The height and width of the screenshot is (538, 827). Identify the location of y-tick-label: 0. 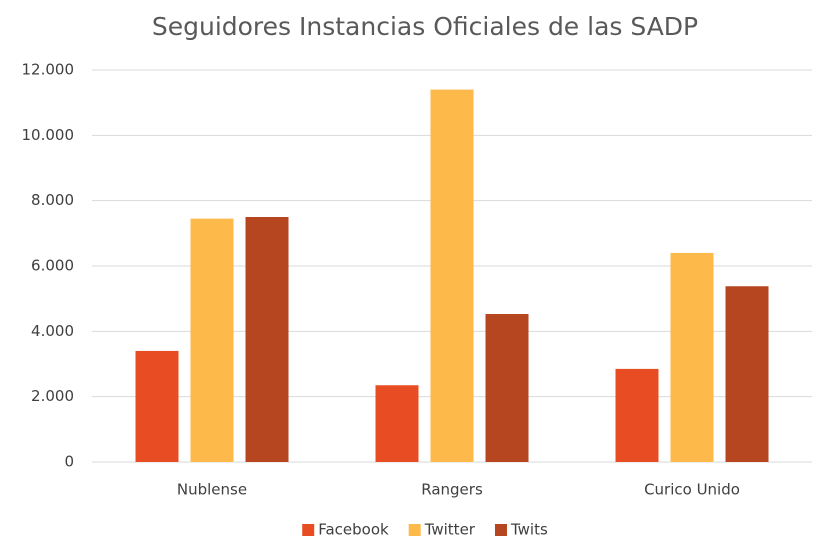
(69, 462).